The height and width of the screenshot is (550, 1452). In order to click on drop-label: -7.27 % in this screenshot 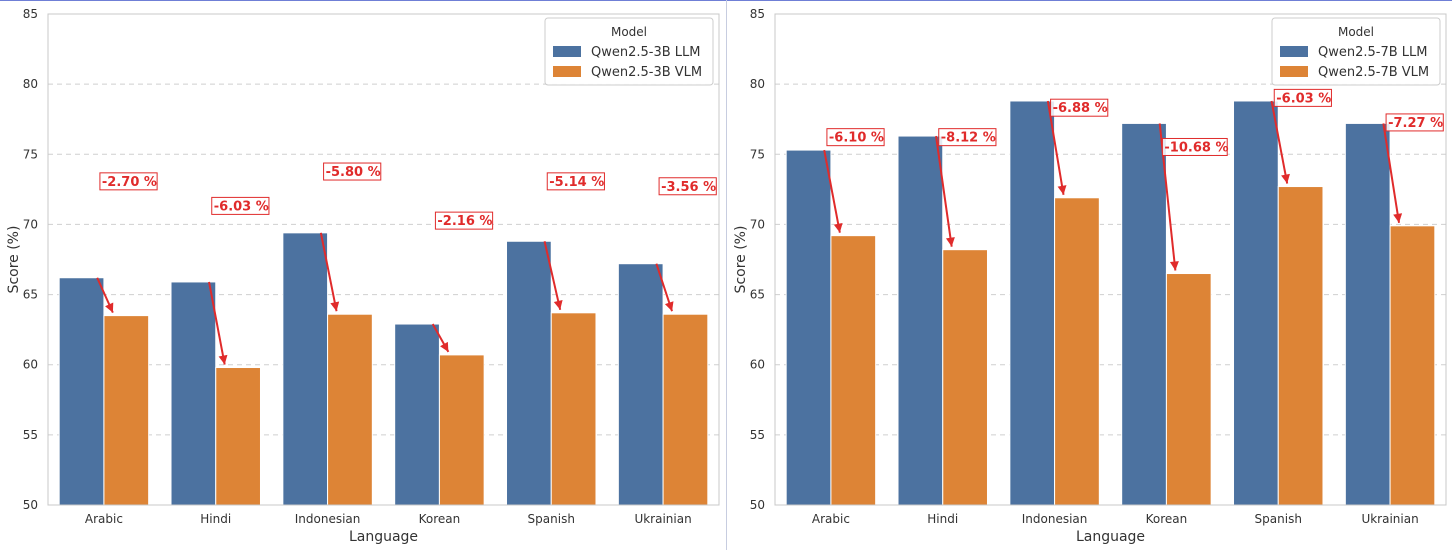, I will do `click(1415, 123)`.